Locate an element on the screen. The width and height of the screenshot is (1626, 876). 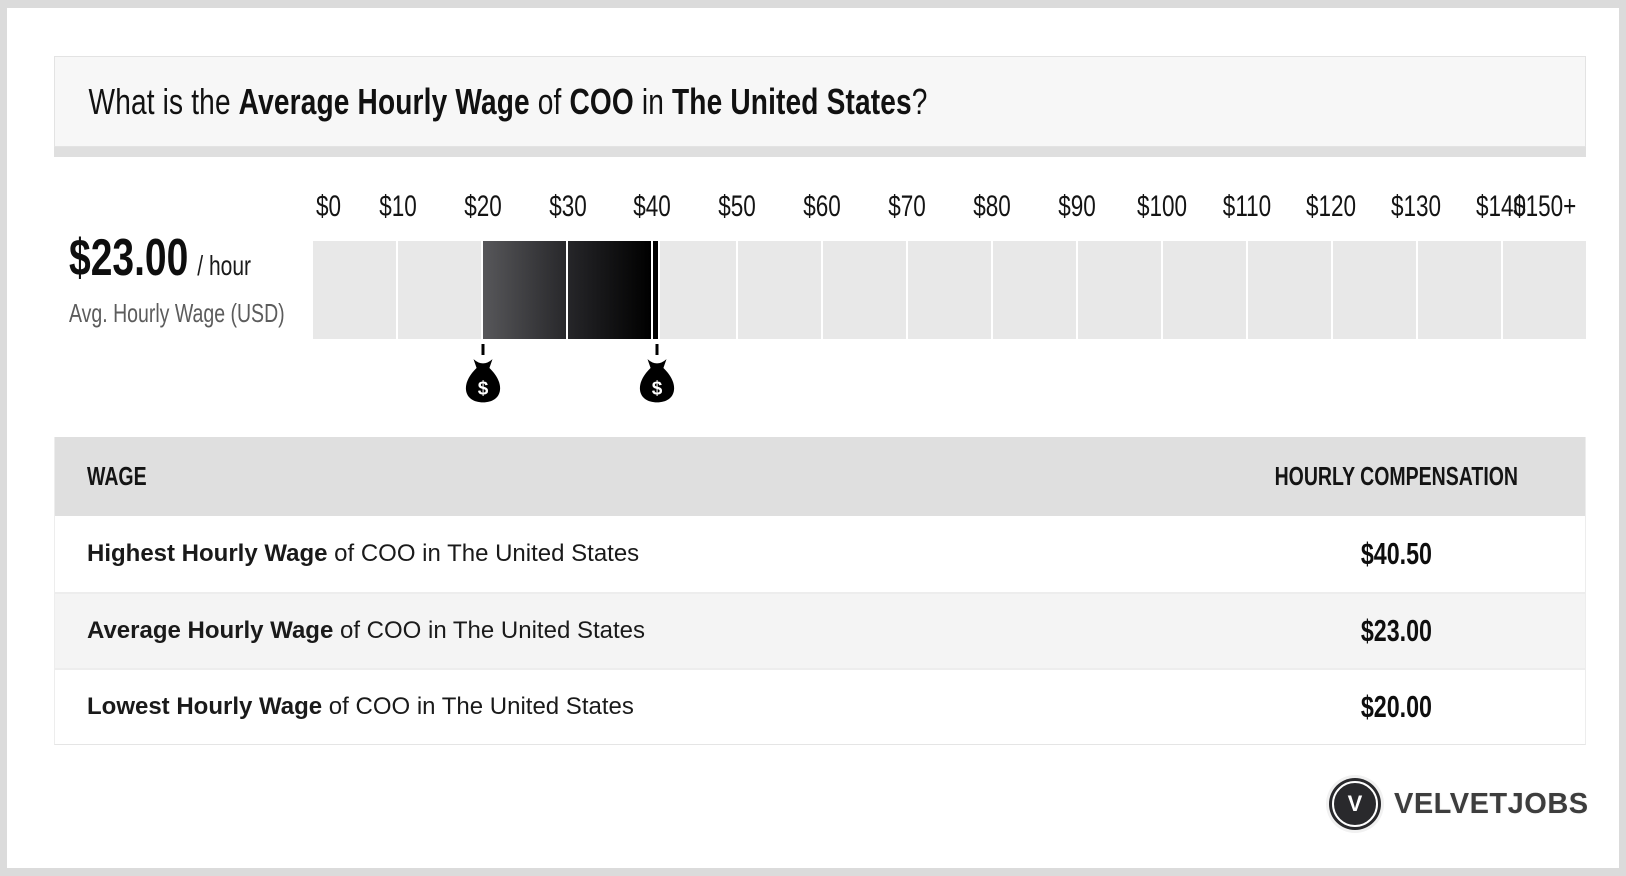
row-value: $20.00 is located at coordinates (1396, 706).